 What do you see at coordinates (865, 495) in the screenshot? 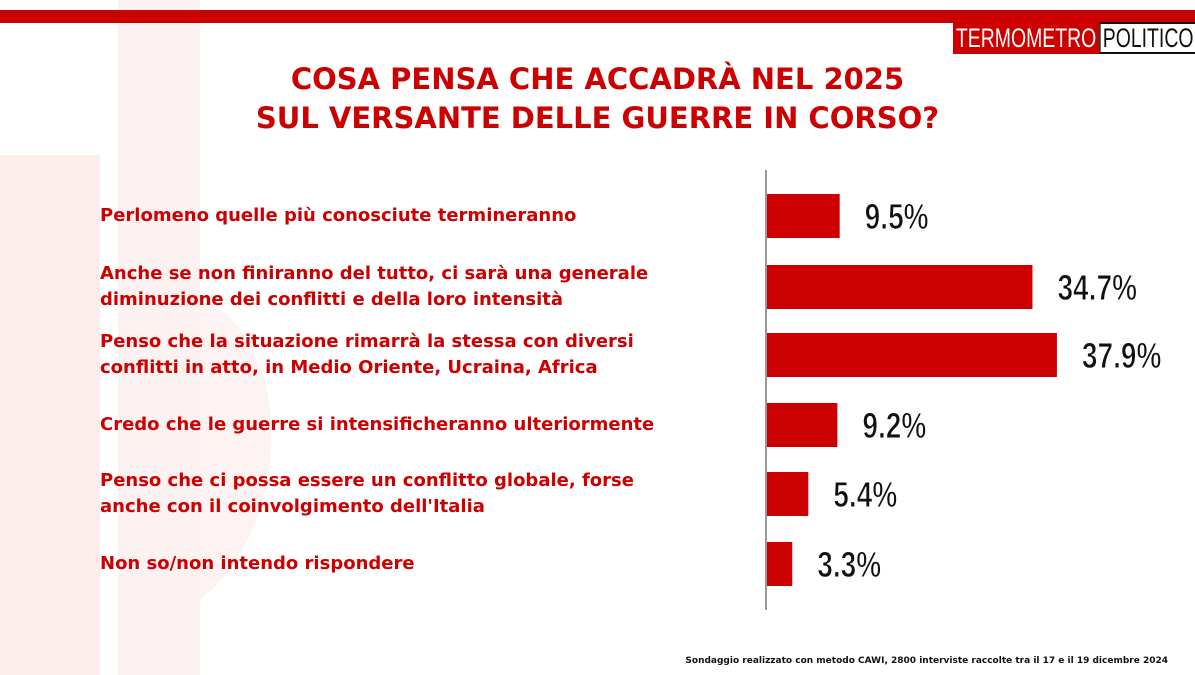
I see `value-label-5: 5.4%` at bounding box center [865, 495].